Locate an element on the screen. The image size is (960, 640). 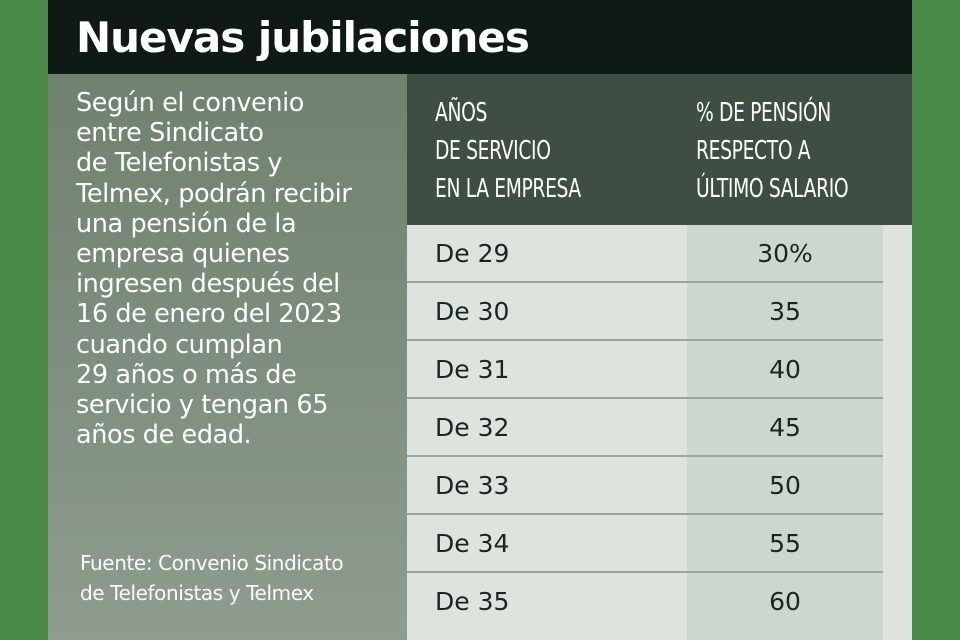
pension-cell: 45 is located at coordinates (785, 427).